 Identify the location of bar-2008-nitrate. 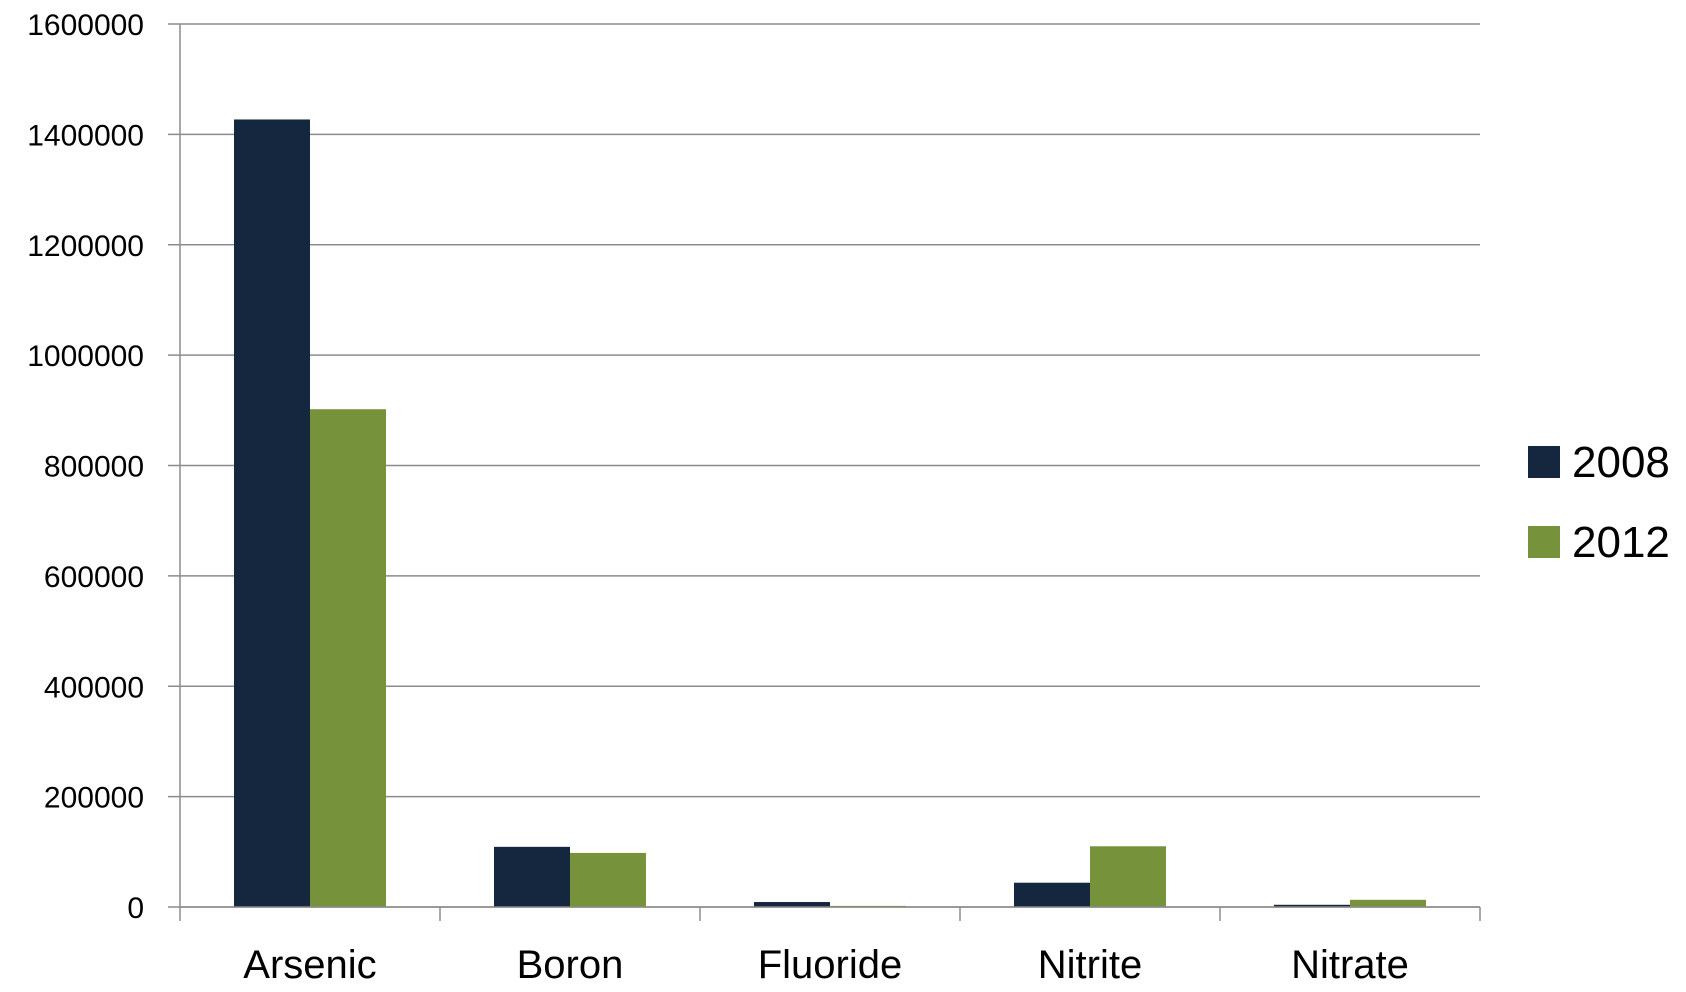
(1312, 905).